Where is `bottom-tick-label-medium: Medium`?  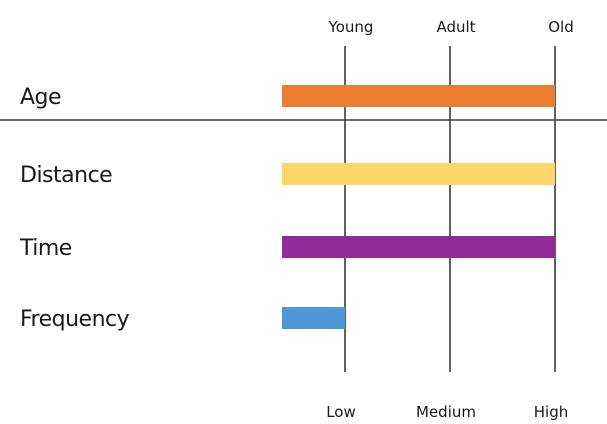 bottom-tick-label-medium: Medium is located at coordinates (446, 412).